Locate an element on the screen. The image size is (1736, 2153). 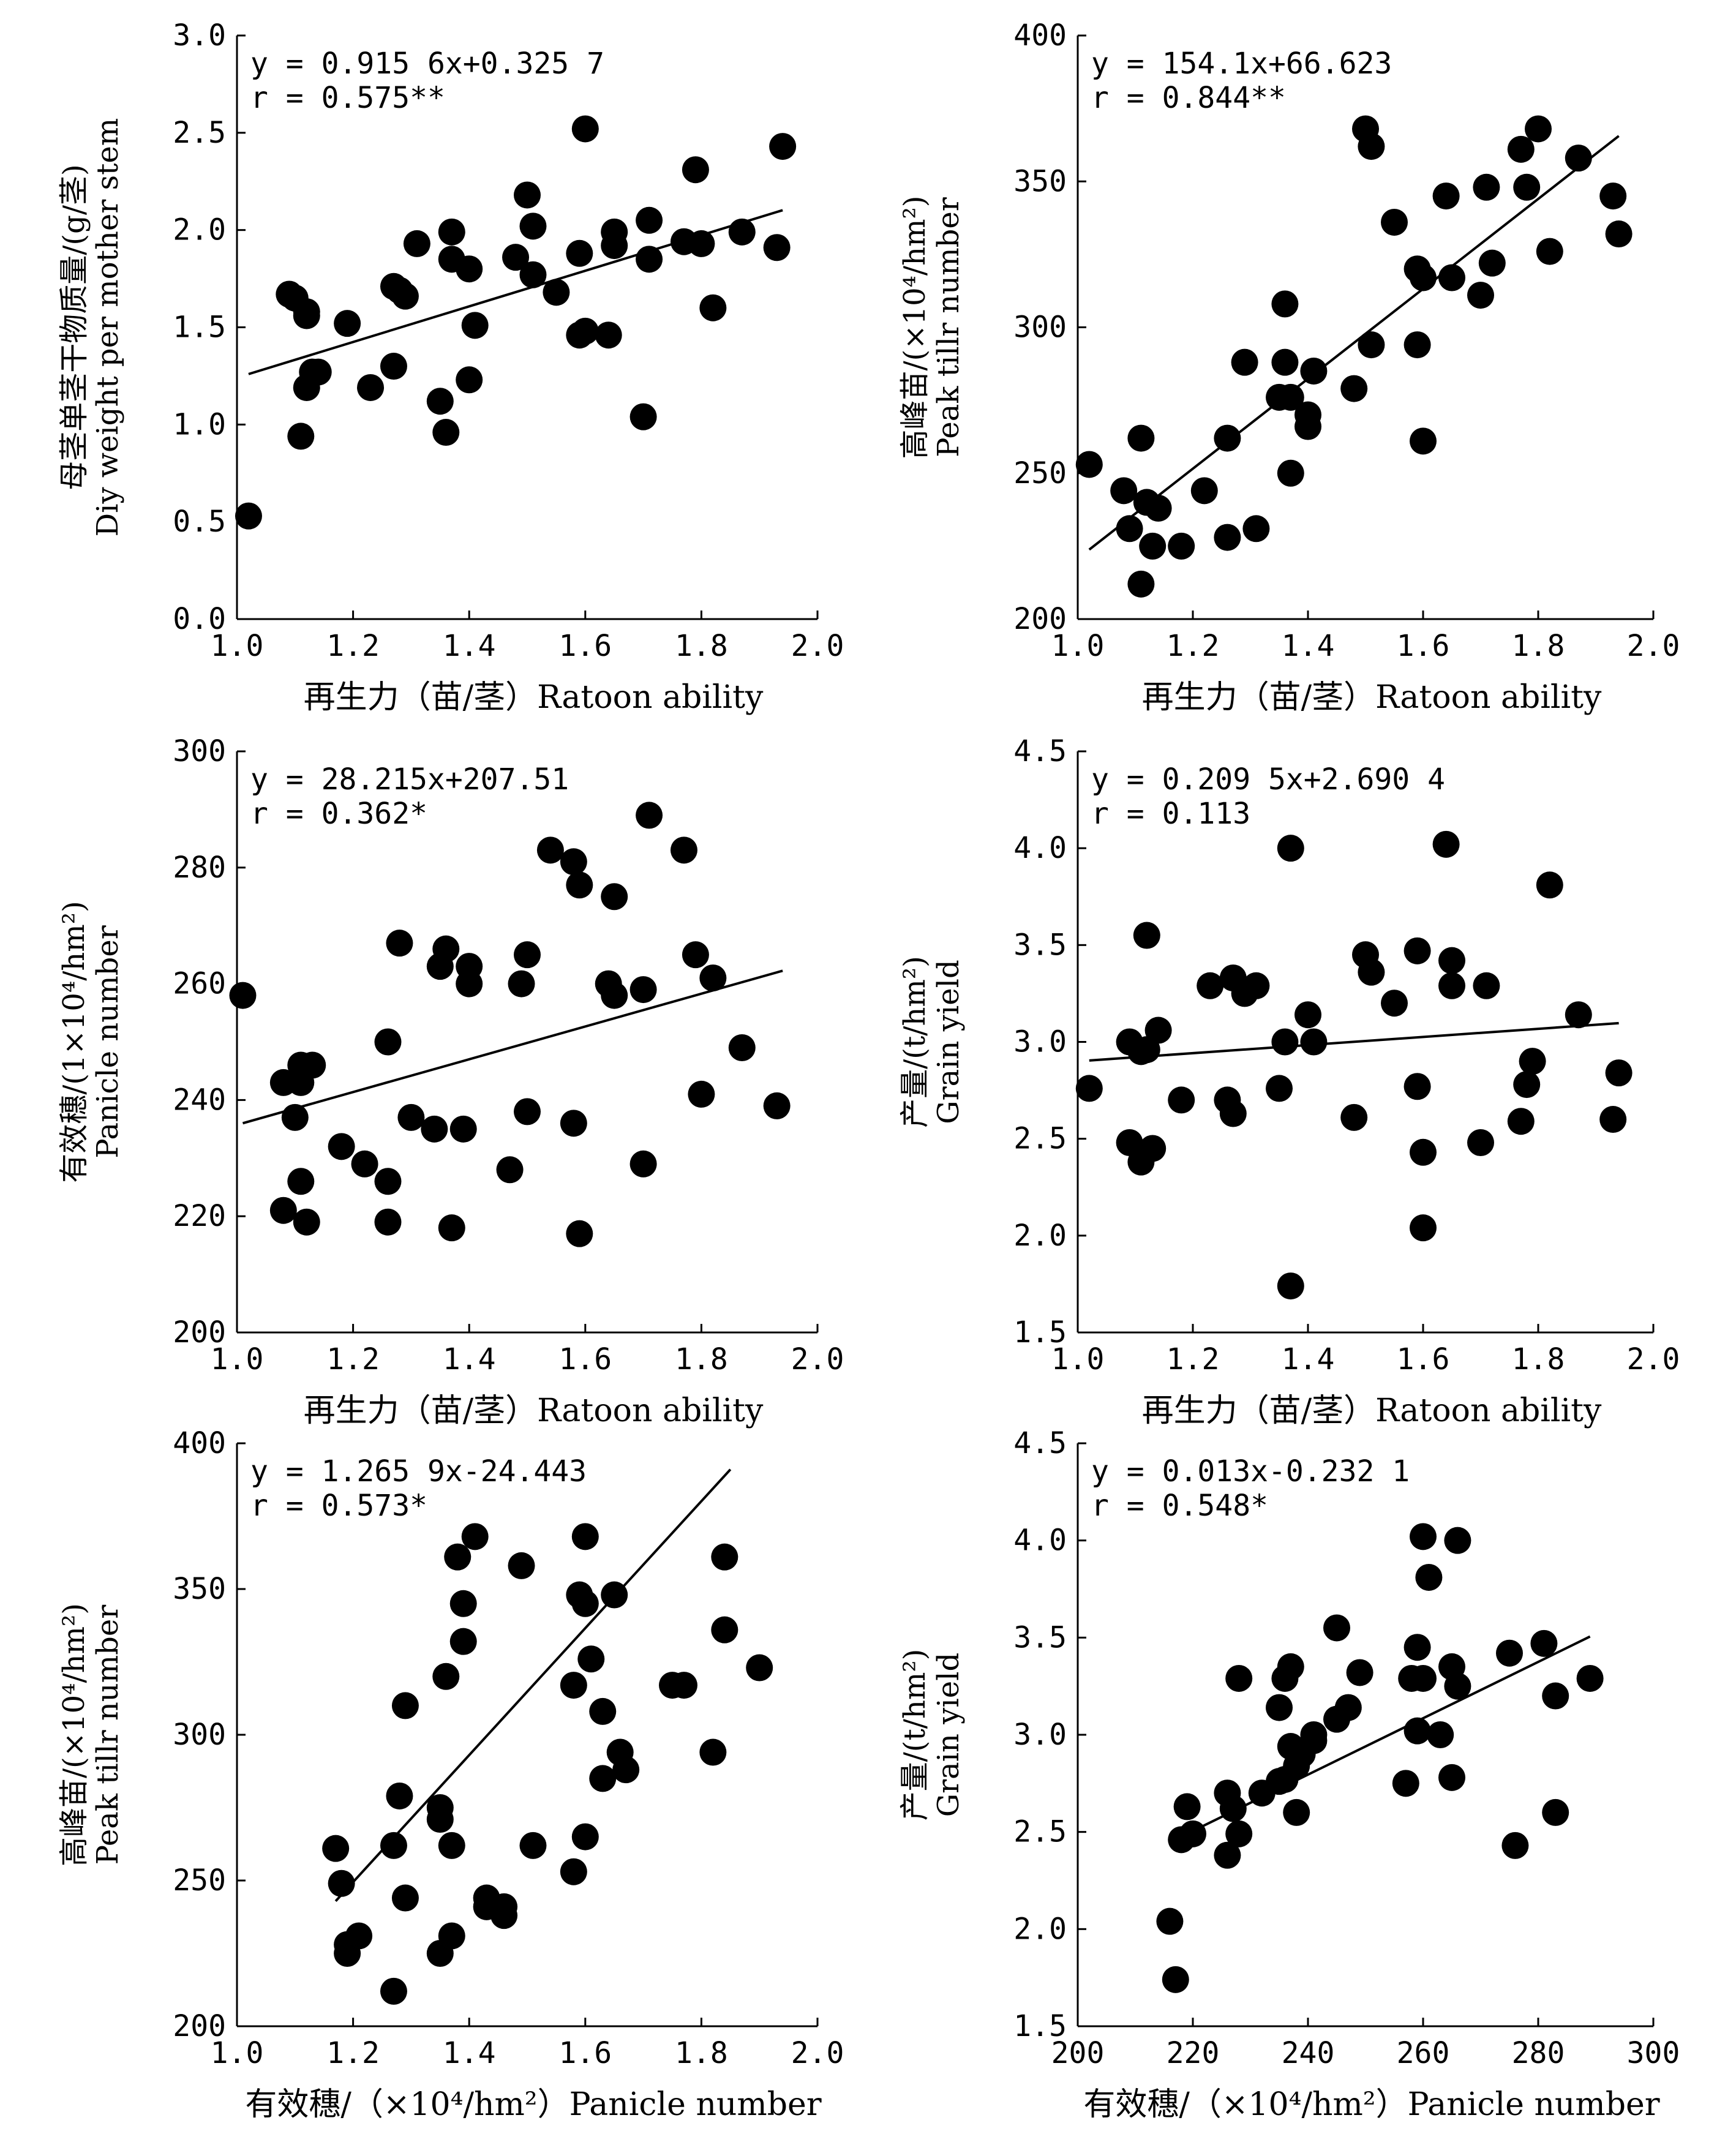
y-tick-label: 300 is located at coordinates (200, 751).